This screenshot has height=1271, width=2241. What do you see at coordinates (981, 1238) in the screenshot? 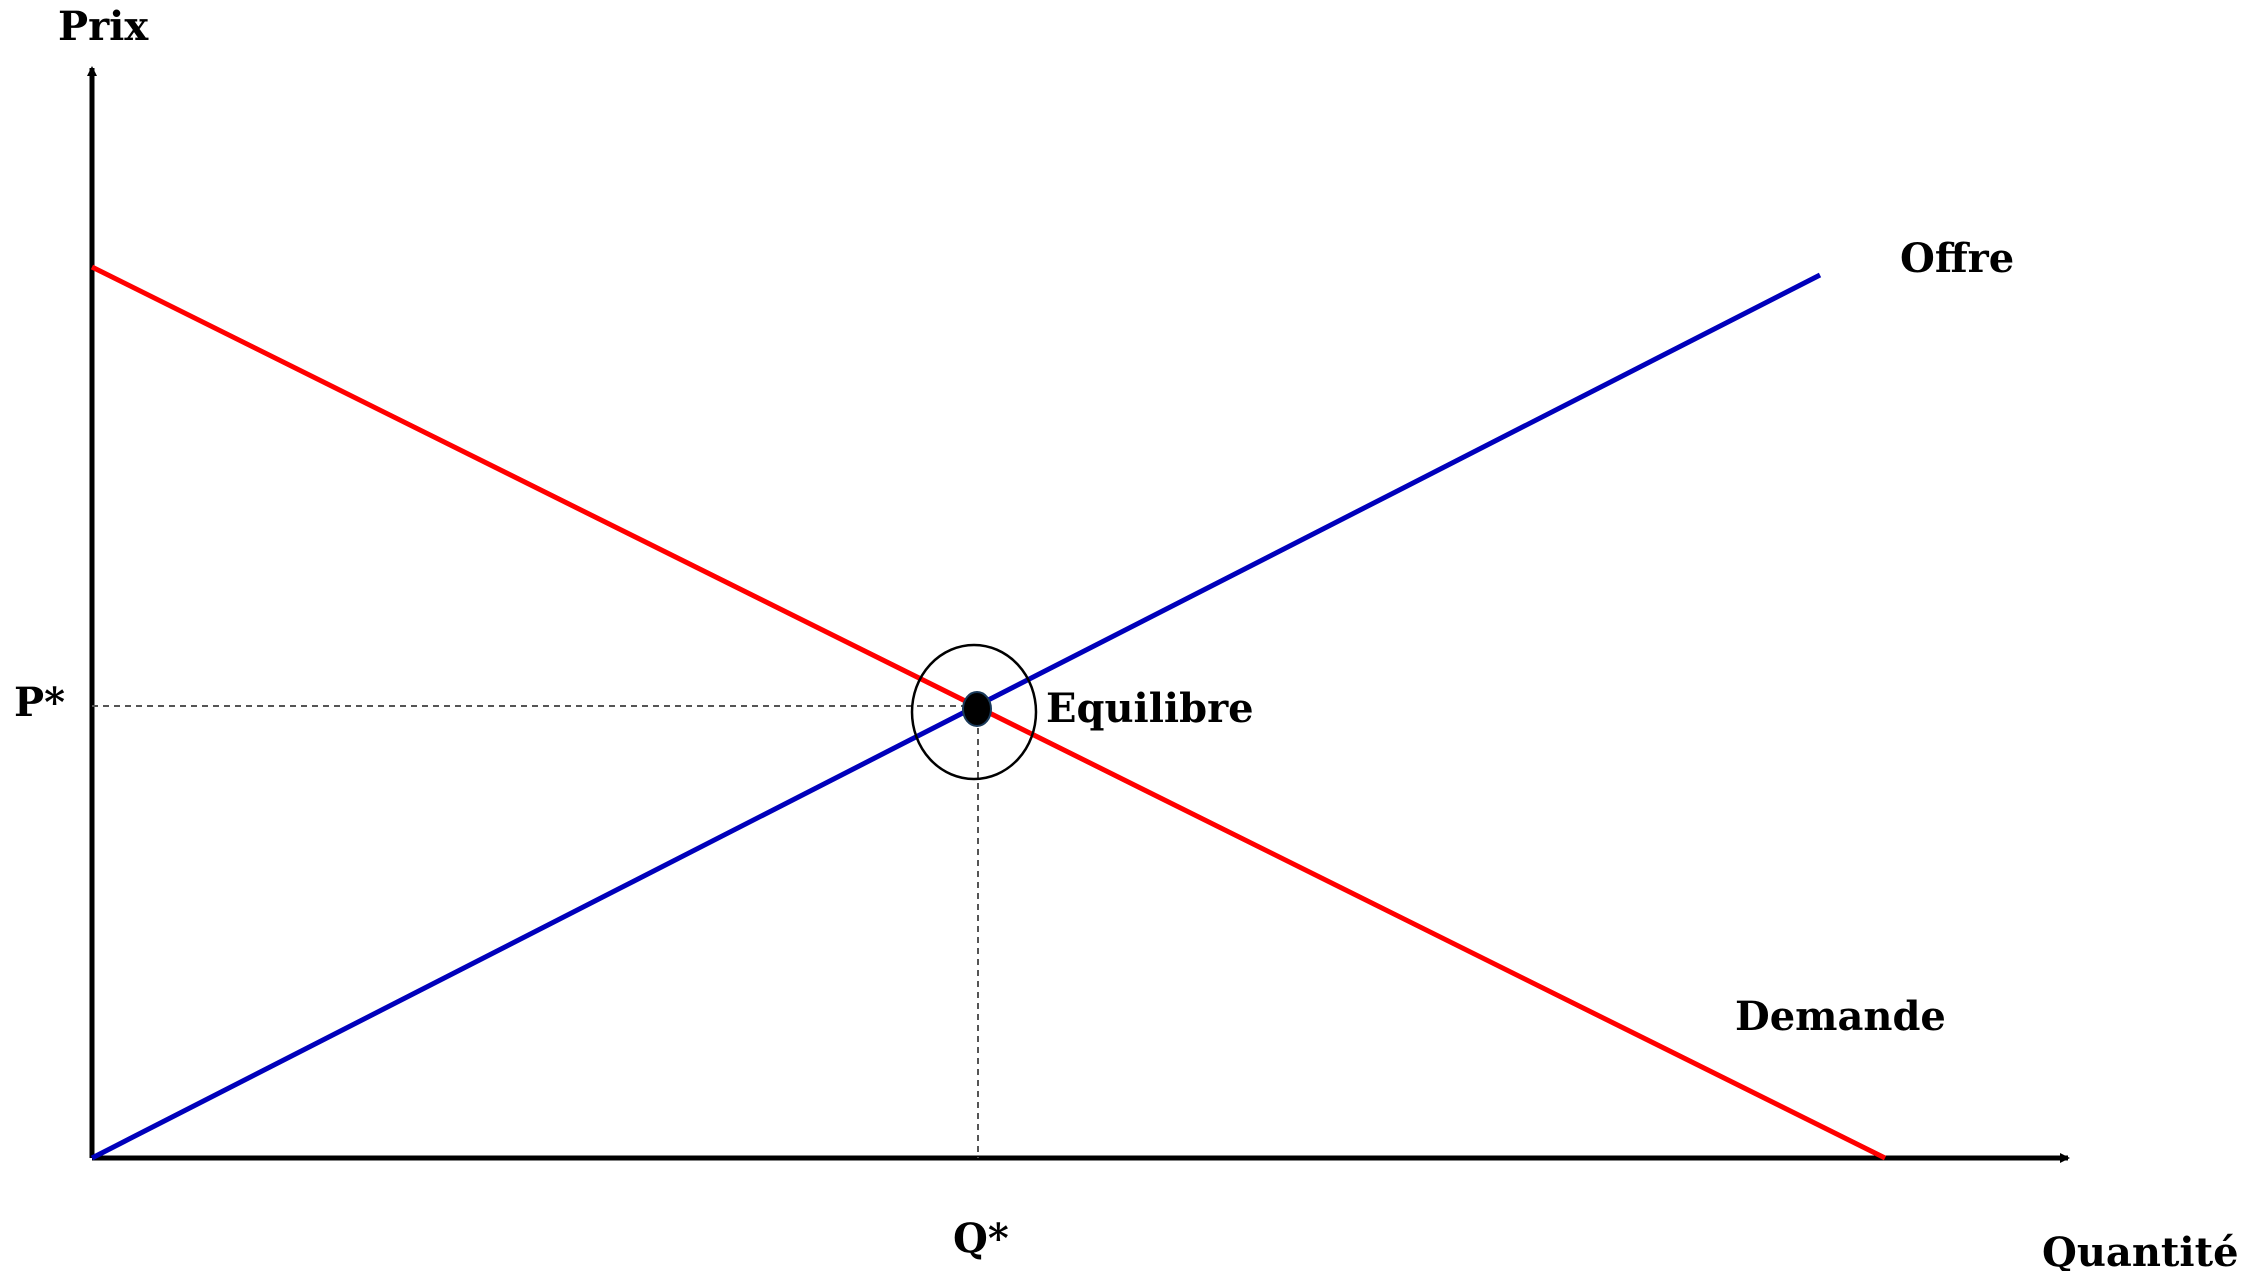
I see `q-star-label: Q*` at bounding box center [981, 1238].